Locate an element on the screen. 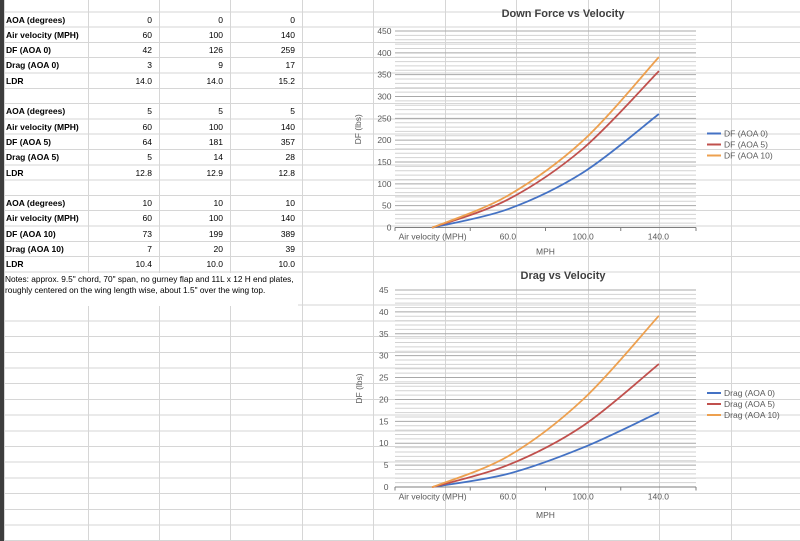 Image resolution: width=800 pixels, height=541 pixels. table-row-label: DF (AOA 0) is located at coordinates (29, 50).